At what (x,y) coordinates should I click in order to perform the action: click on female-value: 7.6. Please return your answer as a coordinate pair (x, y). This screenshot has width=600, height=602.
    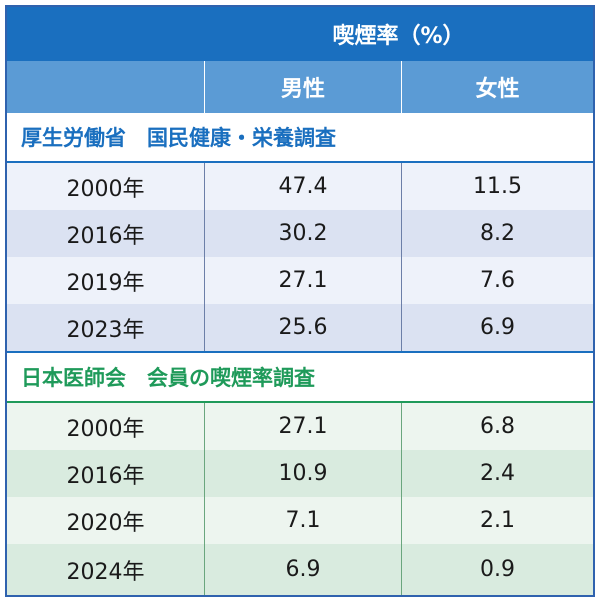
    Looking at the image, I should click on (497, 280).